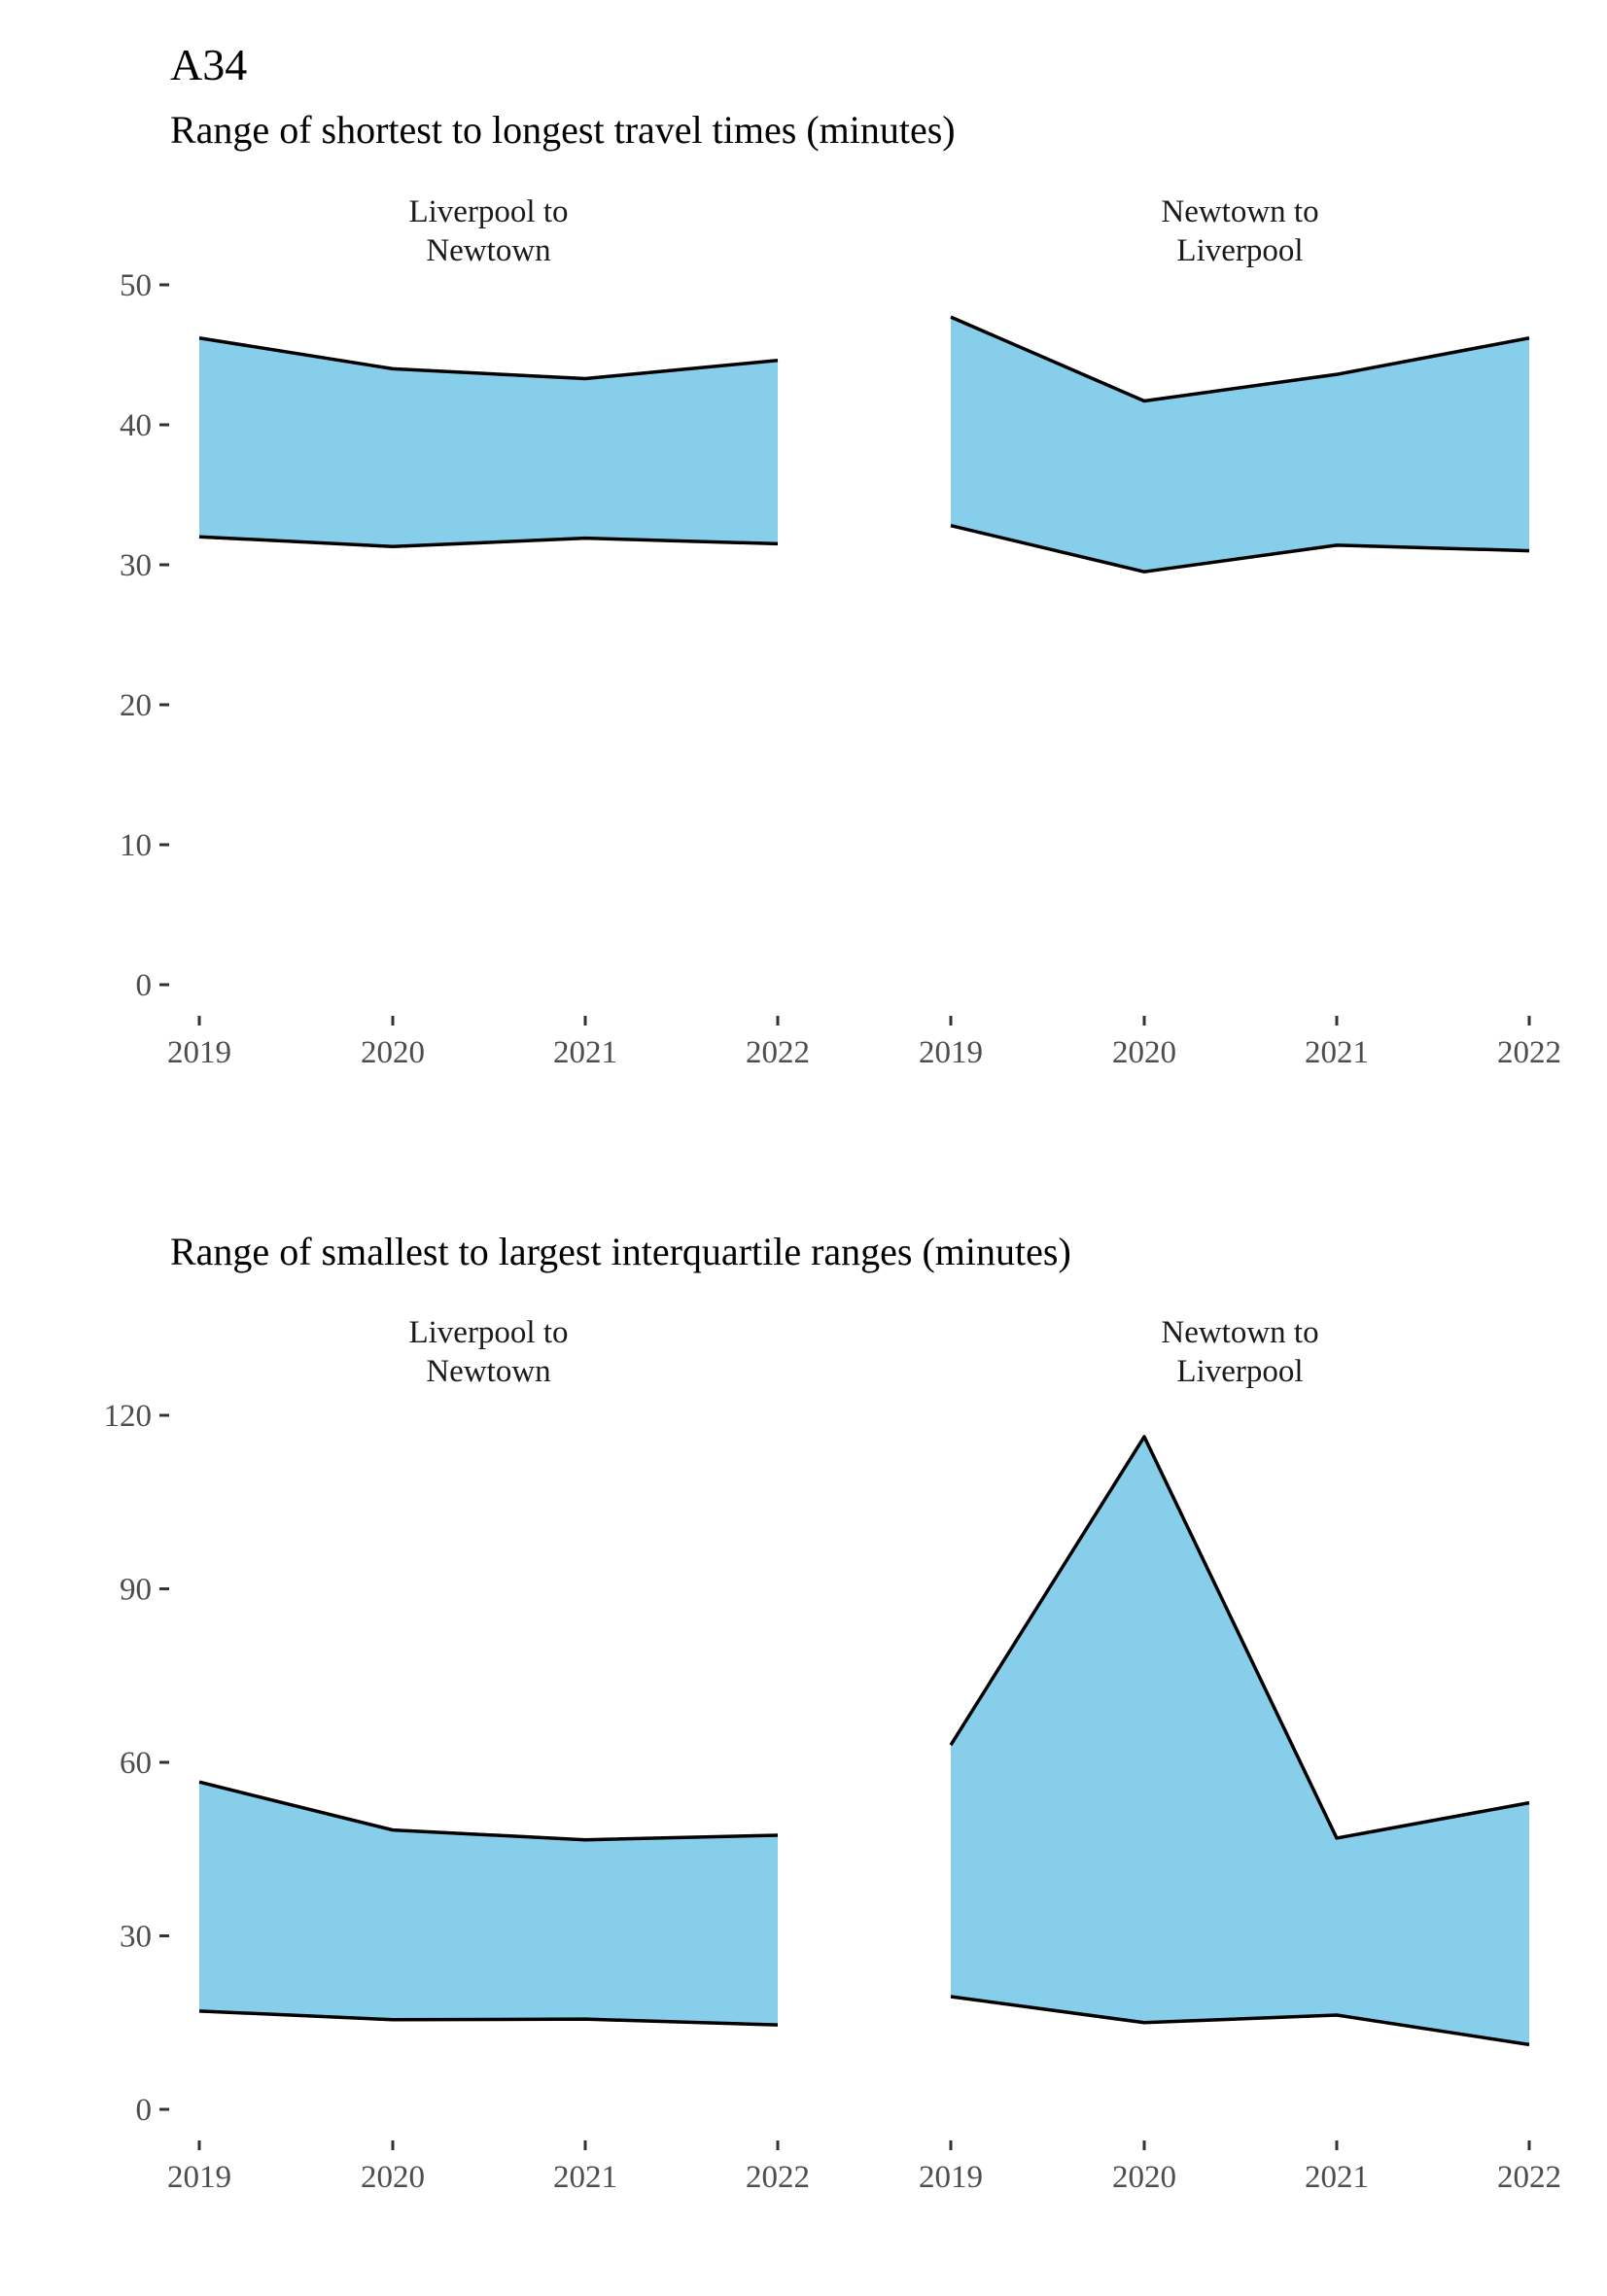 The width and height of the screenshot is (1607, 2296). What do you see at coordinates (136, 1763) in the screenshot?
I see `y-tick-label: 60` at bounding box center [136, 1763].